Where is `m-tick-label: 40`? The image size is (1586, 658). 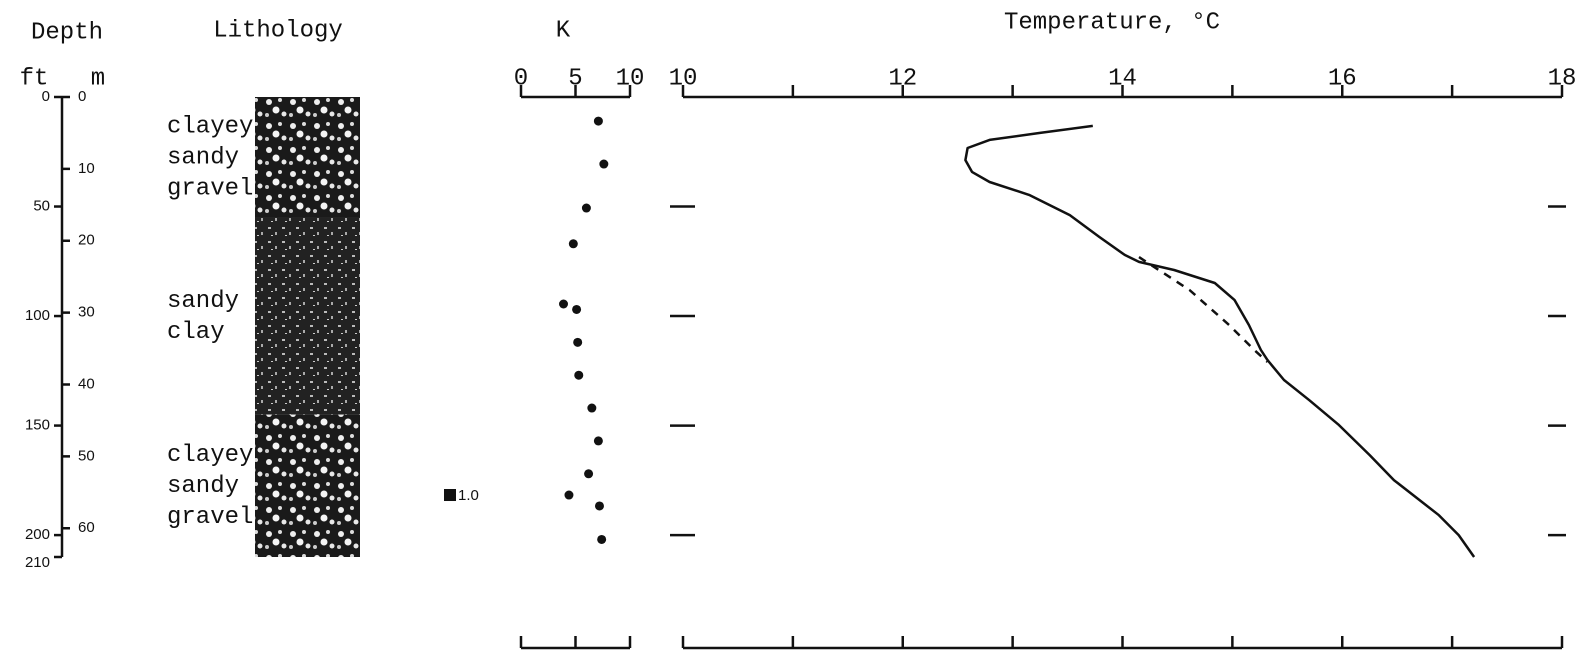
m-tick-label: 40 is located at coordinates (86, 383).